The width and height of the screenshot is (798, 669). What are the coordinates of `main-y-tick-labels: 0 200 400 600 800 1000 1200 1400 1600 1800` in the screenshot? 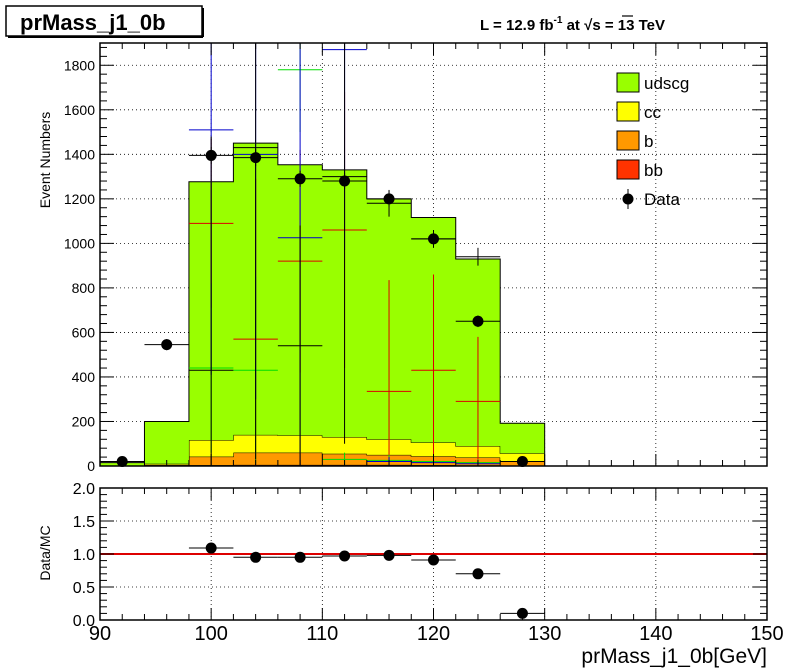 It's located at (79, 265).